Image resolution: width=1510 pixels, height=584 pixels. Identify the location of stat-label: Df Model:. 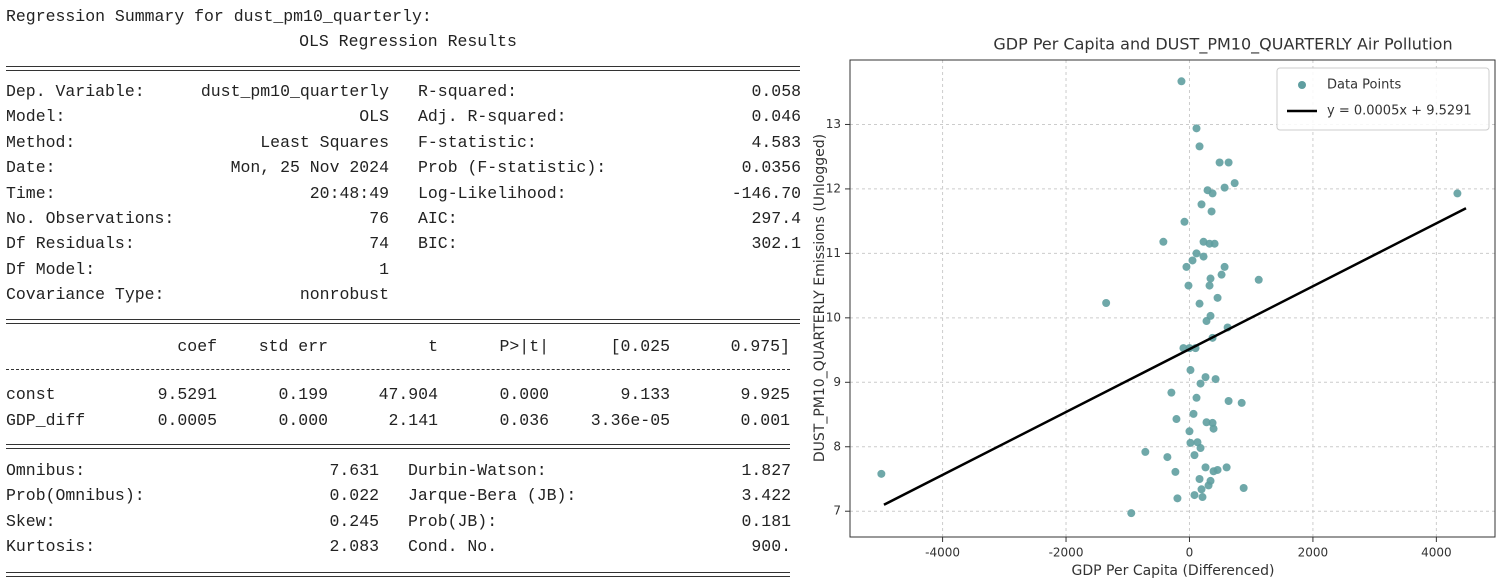
(51, 269).